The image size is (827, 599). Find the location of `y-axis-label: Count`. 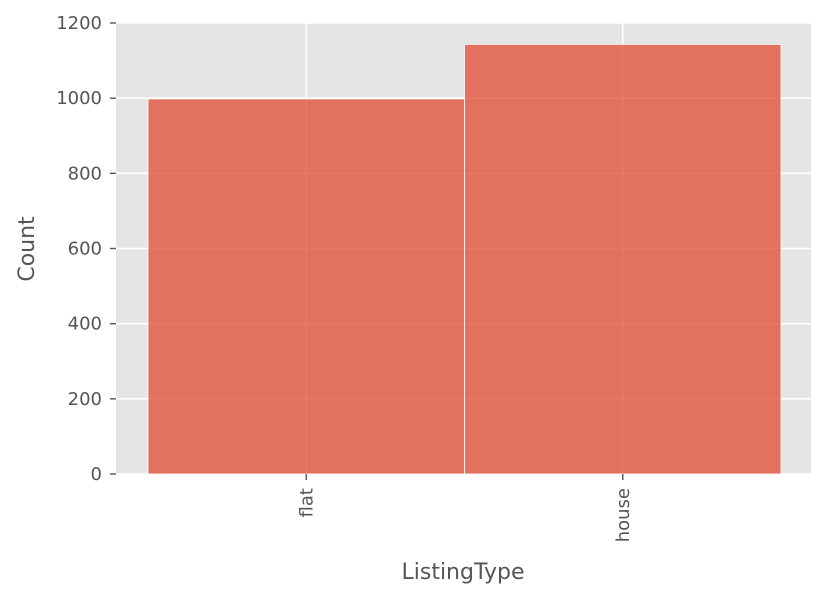

y-axis-label: Count is located at coordinates (27, 249).